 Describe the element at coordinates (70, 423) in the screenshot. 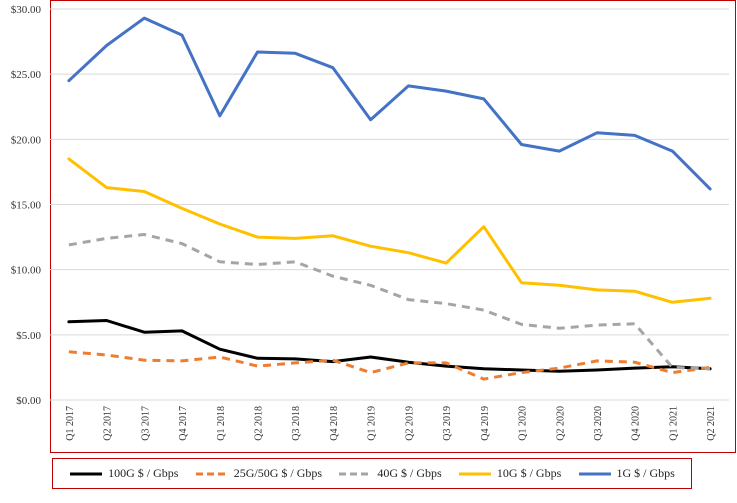

I see `x-tick-label: Q1 2017` at that location.